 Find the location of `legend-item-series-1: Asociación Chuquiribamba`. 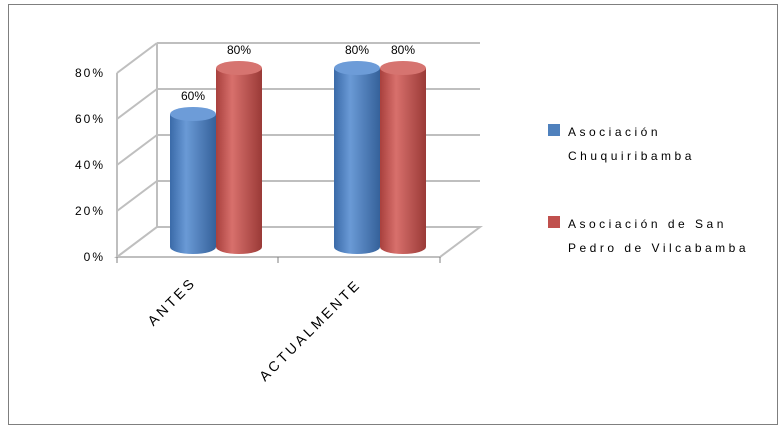

legend-item-series-1: Asociación Chuquiribamba is located at coordinates (660, 144).